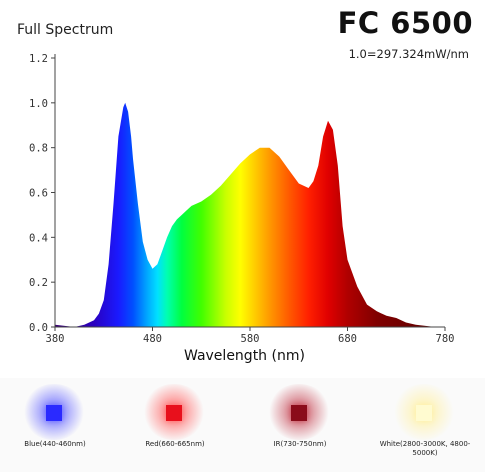  I want to click on blue-led-swatch, so click(54, 413).